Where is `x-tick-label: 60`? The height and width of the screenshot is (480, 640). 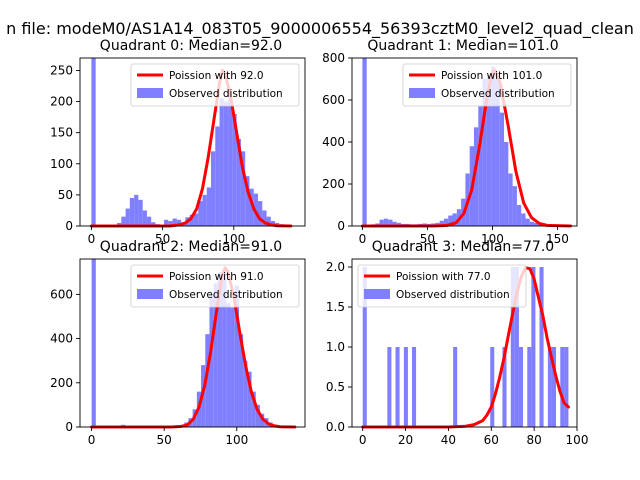
x-tick-label: 60 is located at coordinates (491, 440).